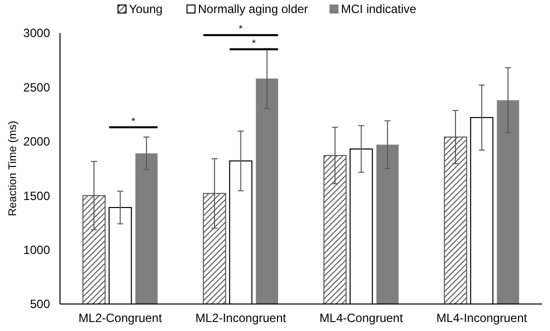  Describe the element at coordinates (362, 318) in the screenshot. I see `x-tick-label: ML4-Congruent` at that location.